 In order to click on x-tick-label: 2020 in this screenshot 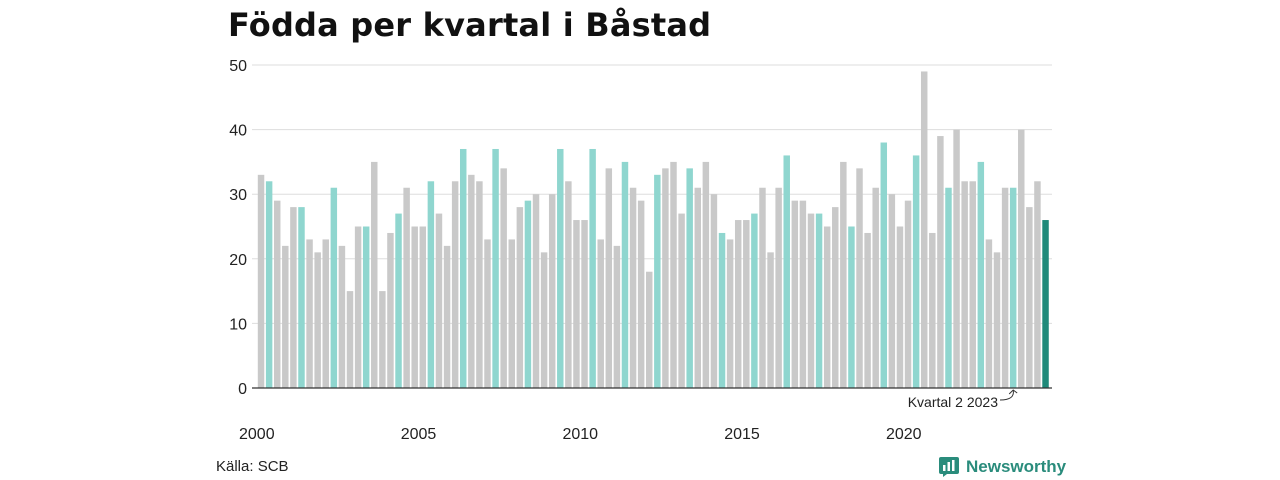, I will do `click(904, 434)`.